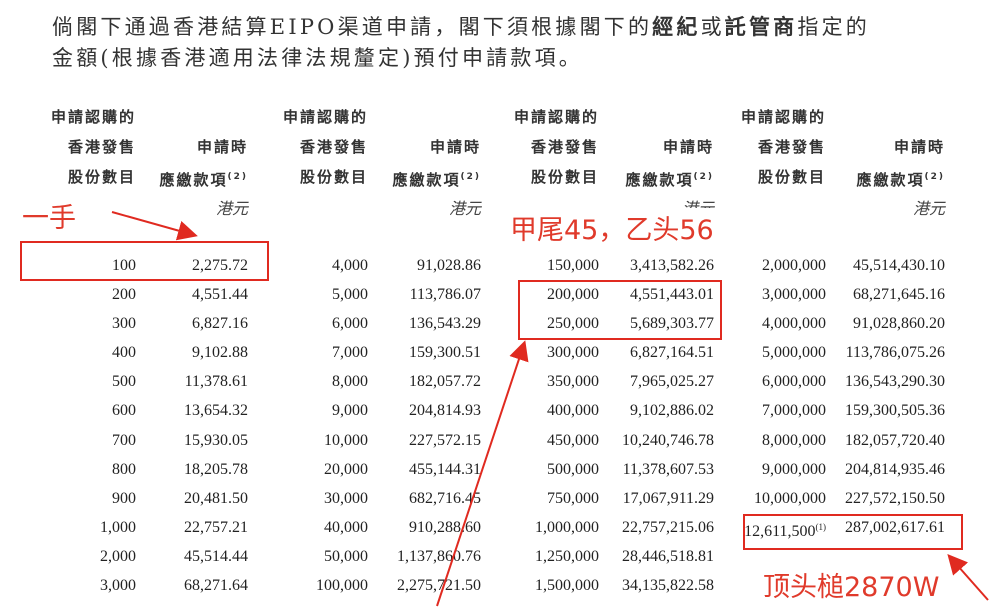 This screenshot has height=609, width=994. Describe the element at coordinates (350, 324) in the screenshot. I see `shares-value: 6,000` at that location.